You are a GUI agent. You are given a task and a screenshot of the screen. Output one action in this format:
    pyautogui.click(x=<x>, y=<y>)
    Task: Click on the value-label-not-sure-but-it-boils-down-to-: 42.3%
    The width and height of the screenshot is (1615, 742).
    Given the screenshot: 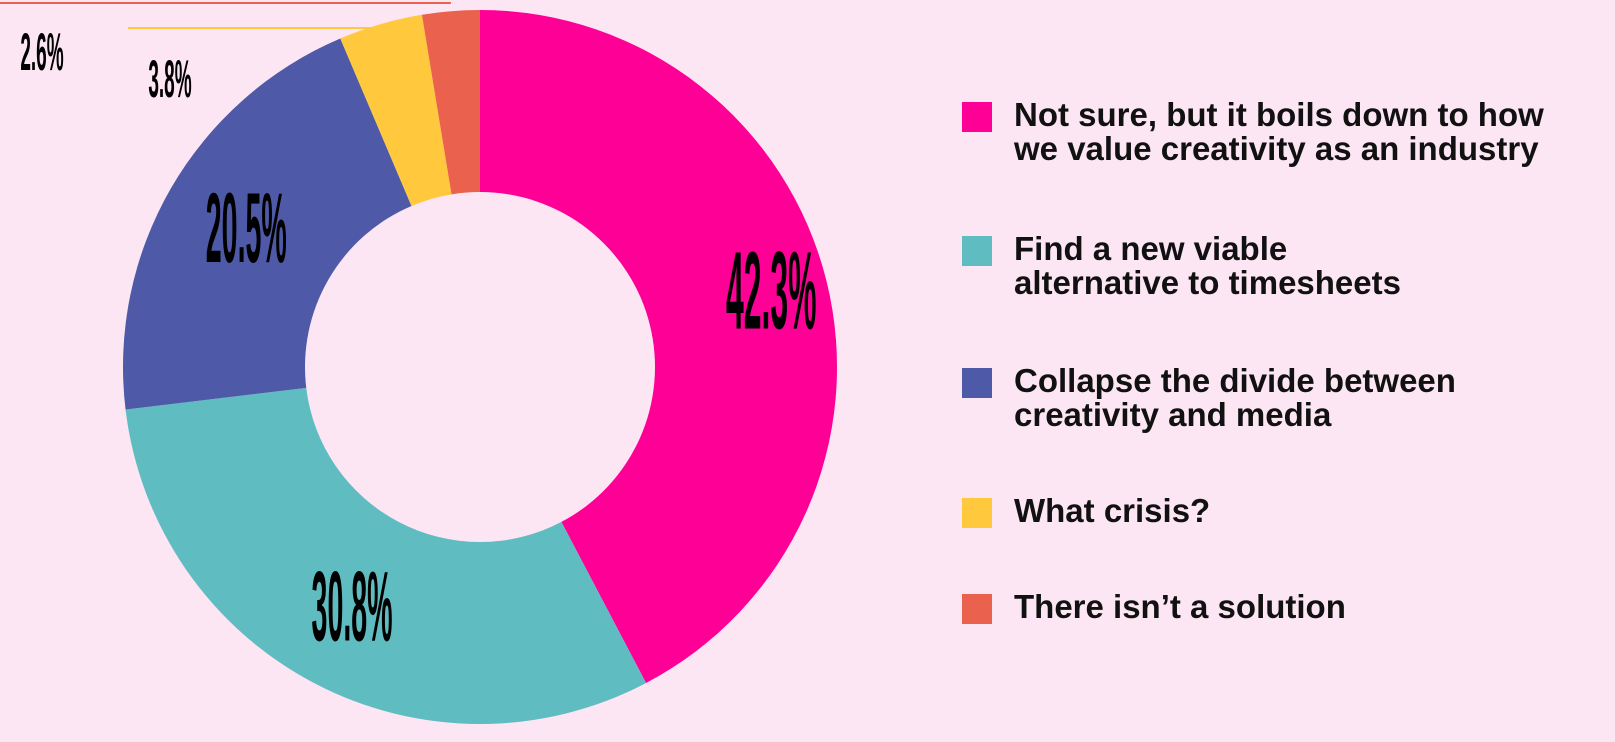 What is the action you would take?
    pyautogui.click(x=771, y=290)
    